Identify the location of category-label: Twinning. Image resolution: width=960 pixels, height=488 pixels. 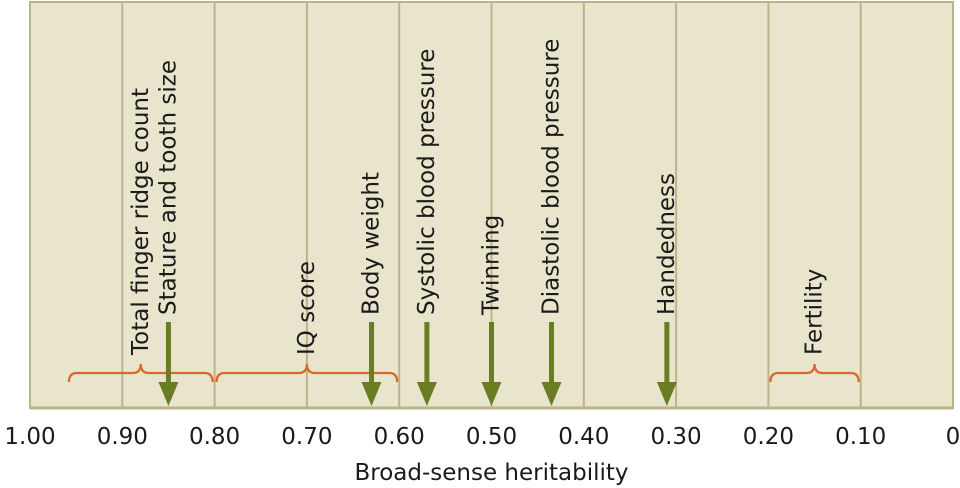
(492, 265).